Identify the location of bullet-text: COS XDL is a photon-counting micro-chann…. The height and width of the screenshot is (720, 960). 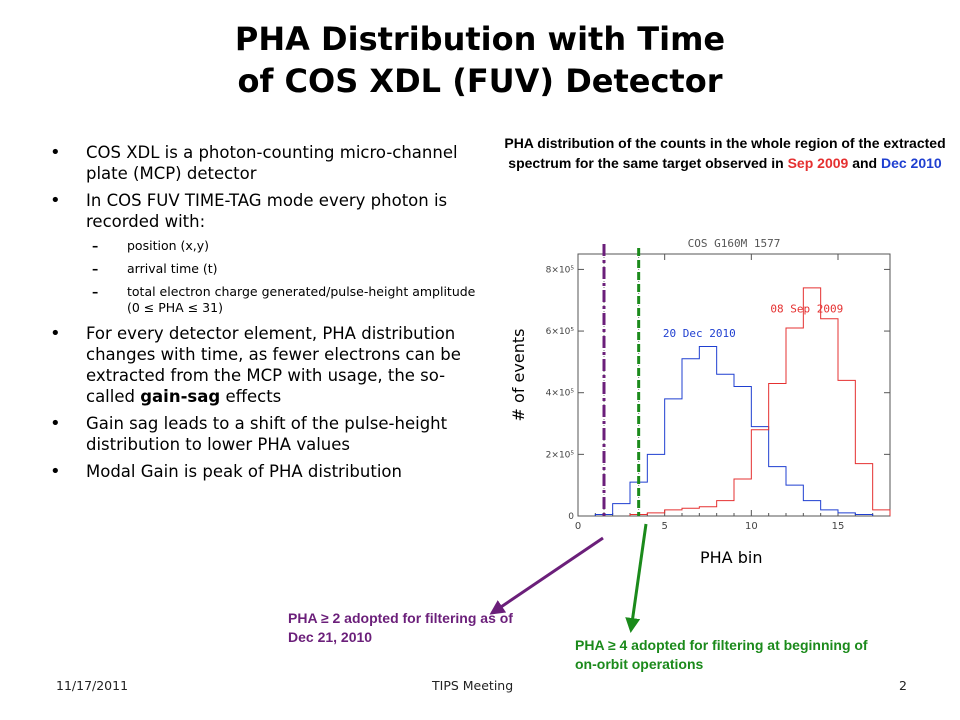
(272, 163).